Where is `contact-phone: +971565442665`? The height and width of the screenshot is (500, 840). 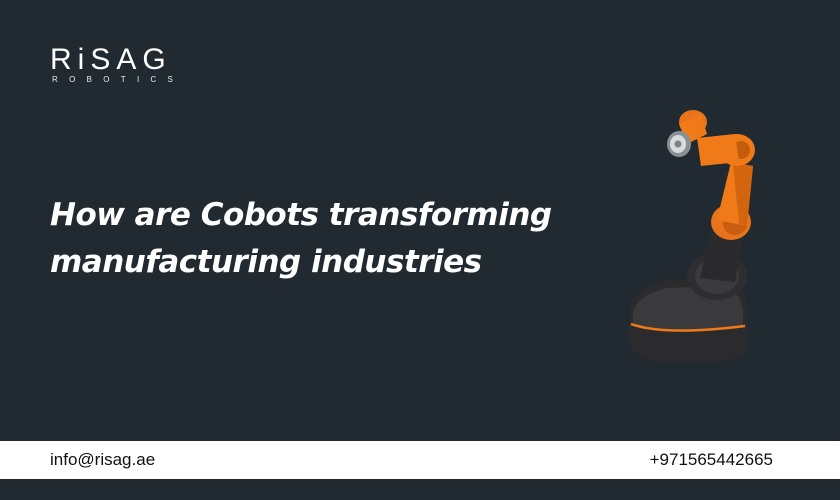
contact-phone: +971565442665 is located at coordinates (711, 459).